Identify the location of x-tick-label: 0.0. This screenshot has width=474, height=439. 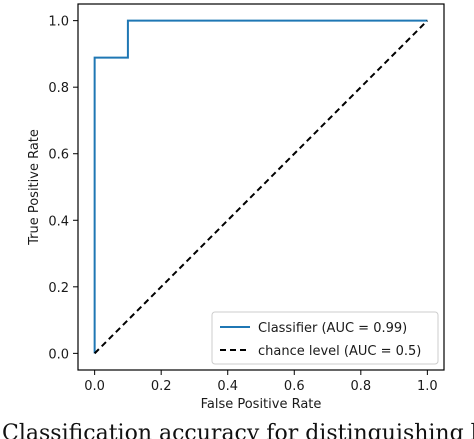
(94, 386).